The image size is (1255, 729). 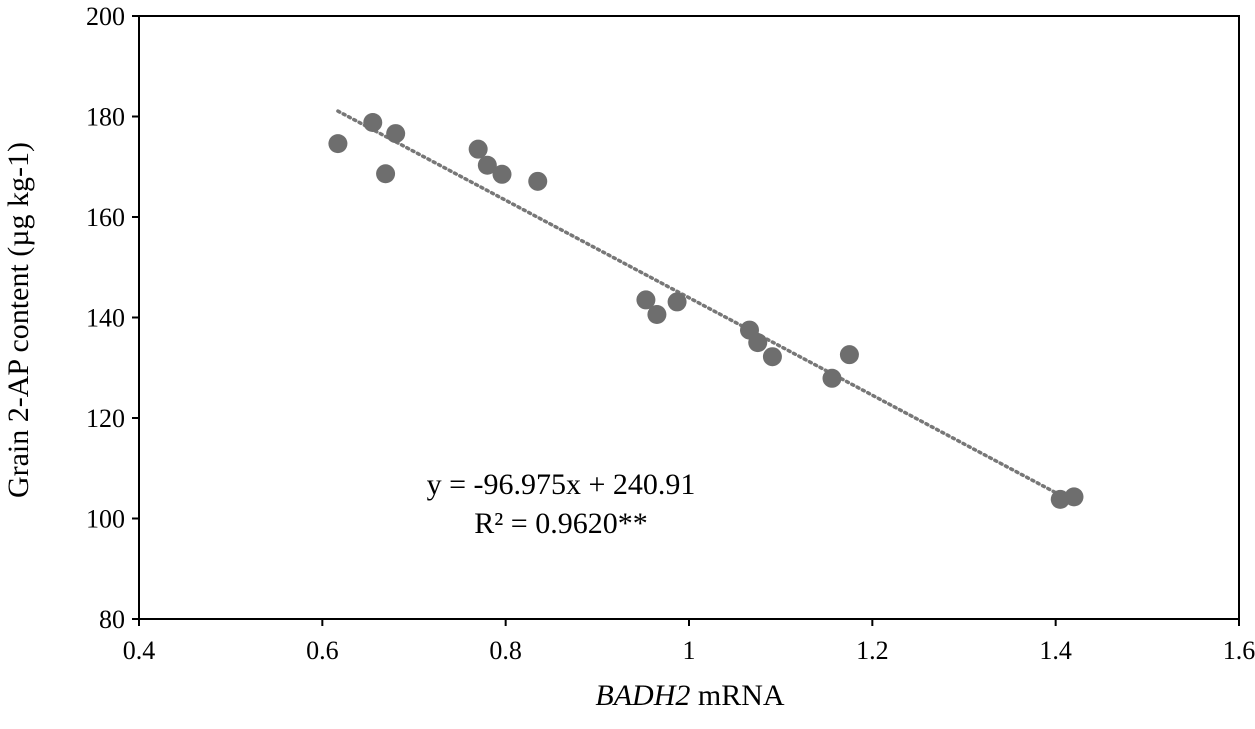 I want to click on y-tick-label: 80, so click(x=112, y=619).